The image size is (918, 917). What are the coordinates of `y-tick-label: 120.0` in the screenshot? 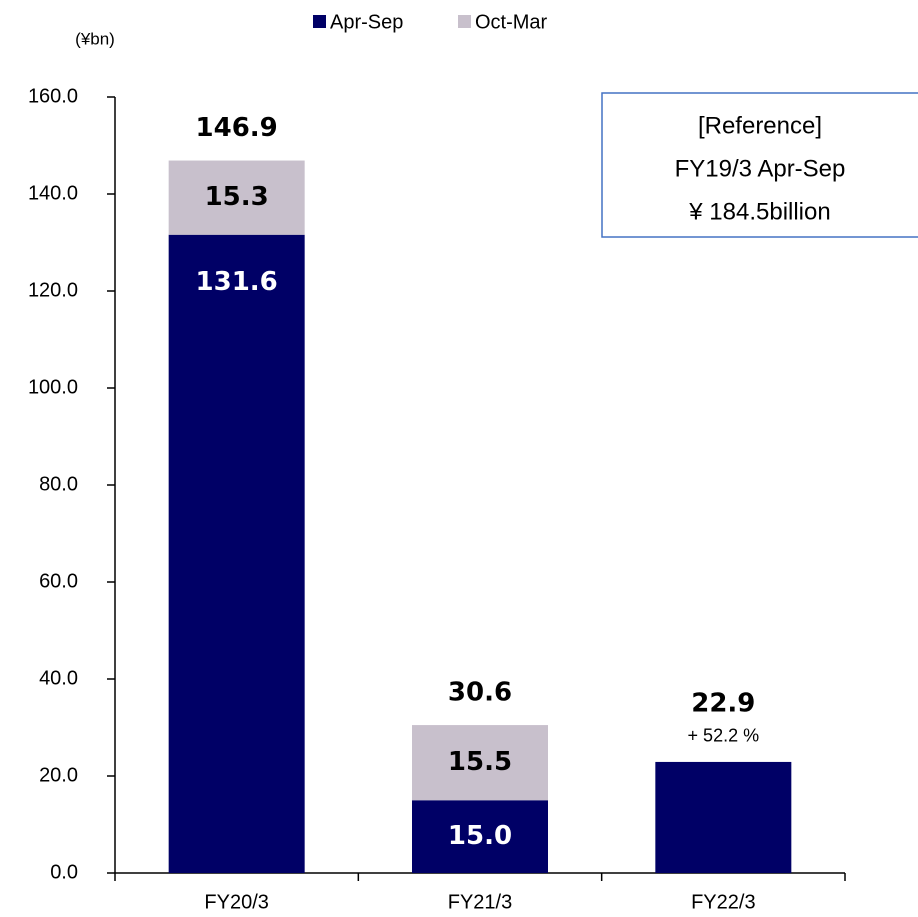 It's located at (53, 290).